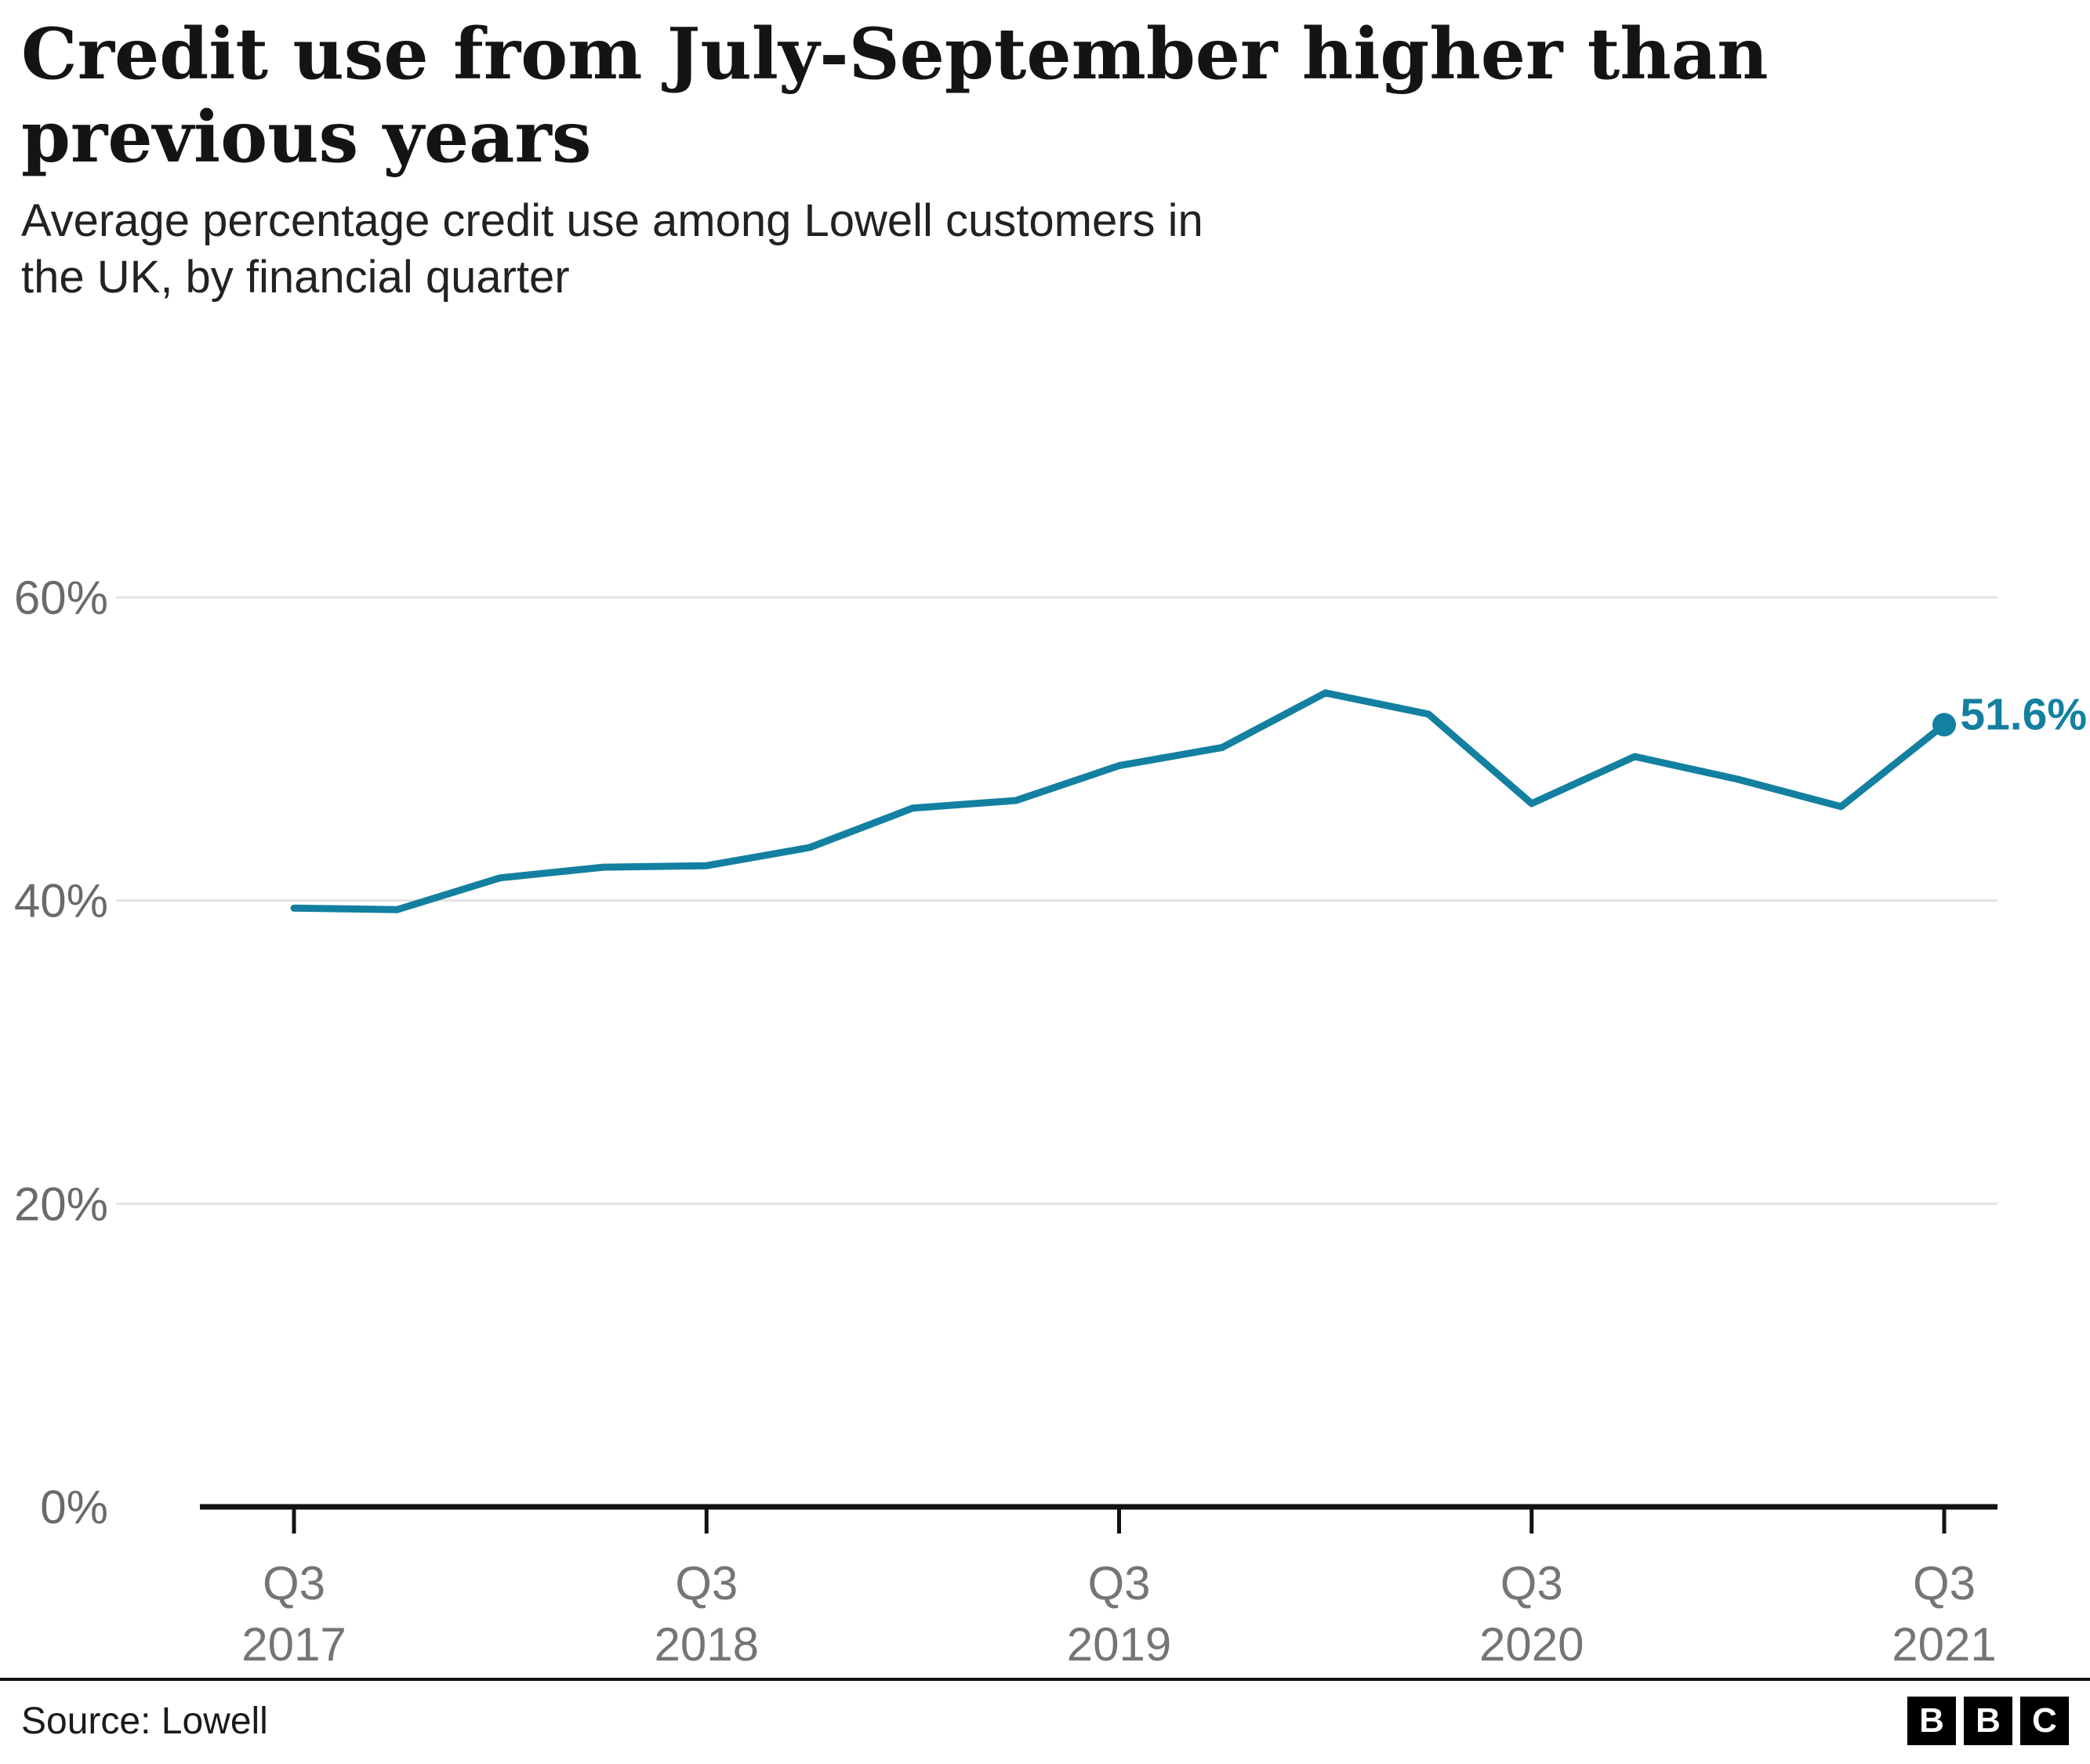 This screenshot has width=2090, height=1764. What do you see at coordinates (74, 1507) in the screenshot?
I see `y-tick-label: 0%` at bounding box center [74, 1507].